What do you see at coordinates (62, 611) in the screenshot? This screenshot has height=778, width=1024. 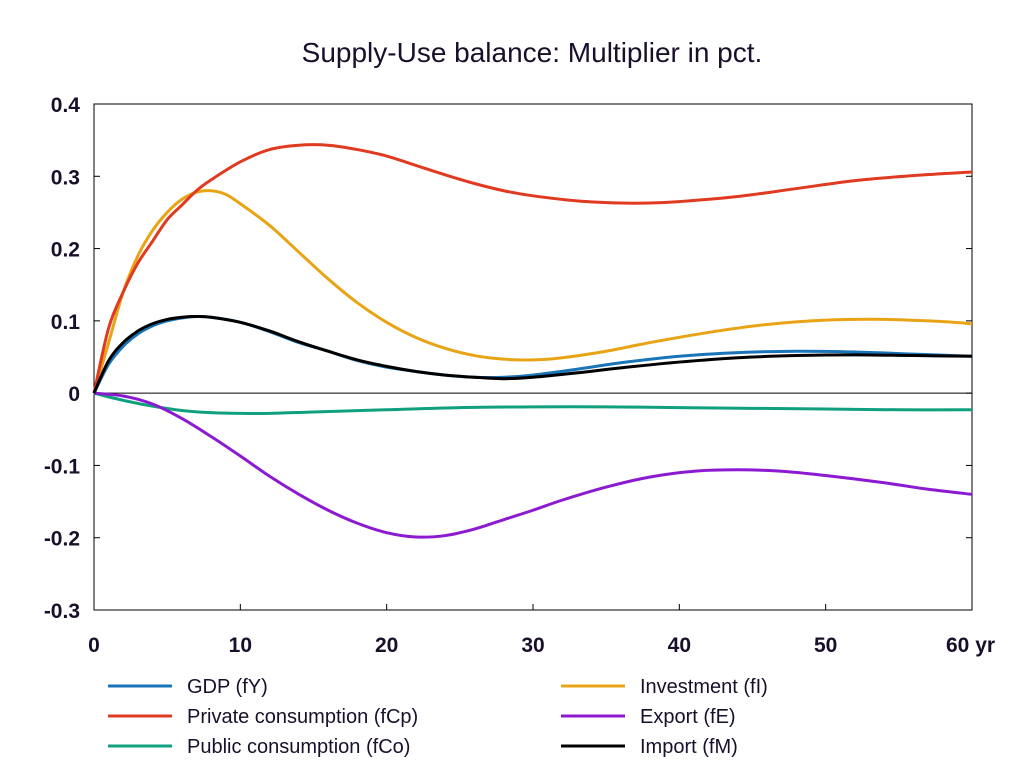 I see `y-tick-label: -0.3` at bounding box center [62, 611].